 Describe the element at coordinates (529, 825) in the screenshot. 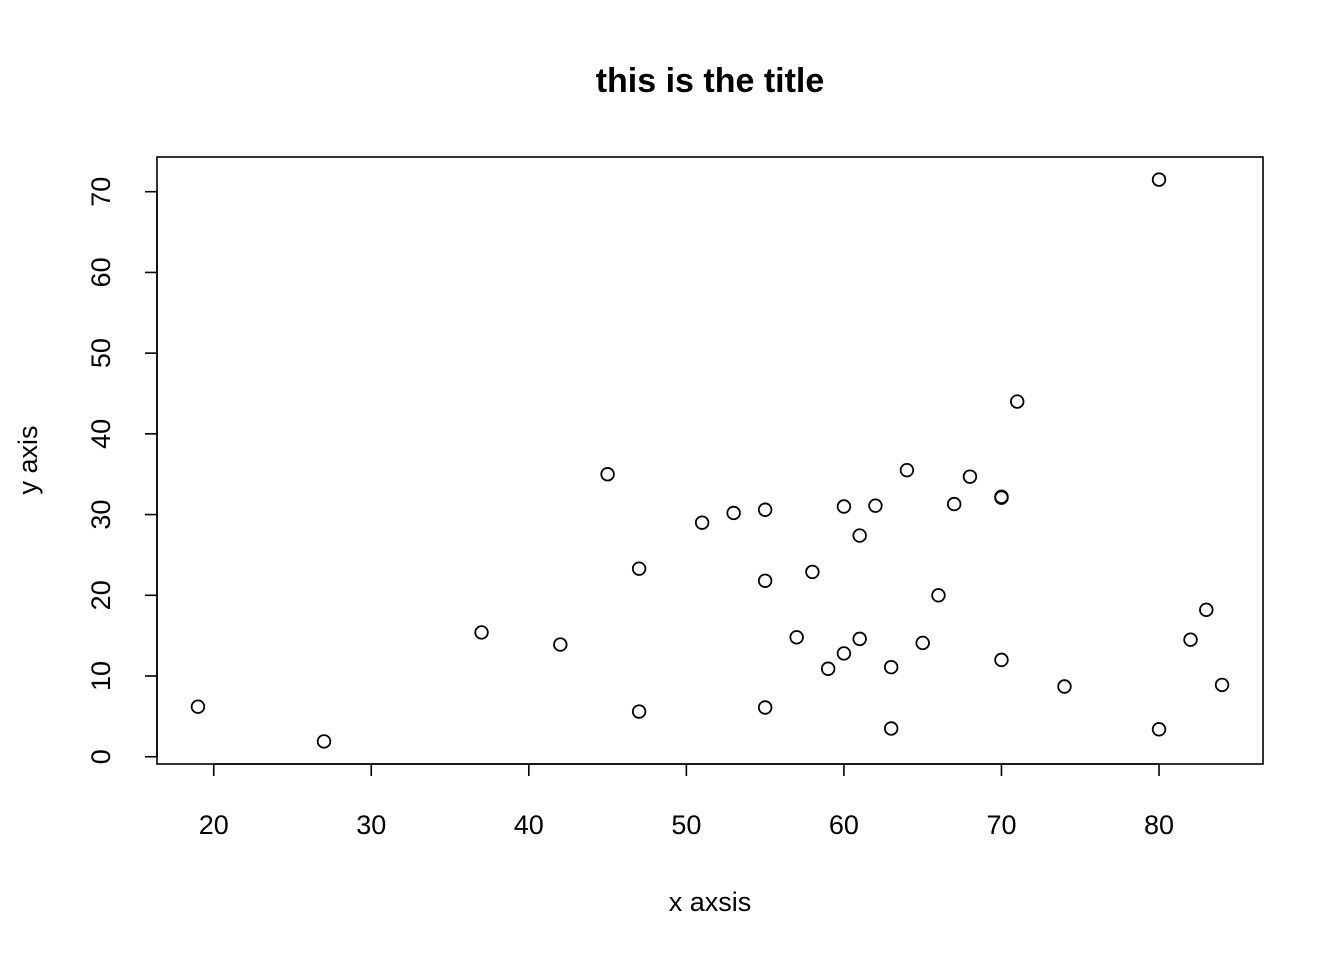

I see `x-tick-label: 40` at that location.